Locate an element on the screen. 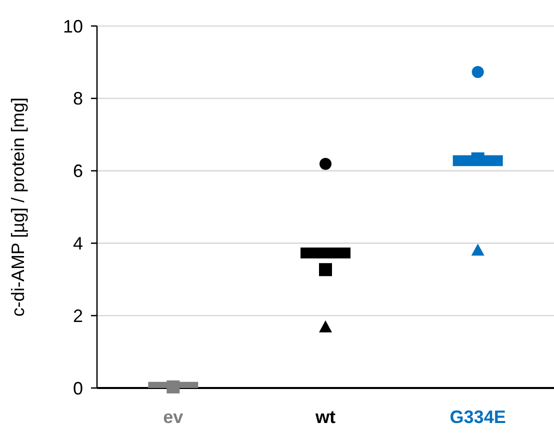 The height and width of the screenshot is (441, 554). y-tick-label: 10 is located at coordinates (72, 26).